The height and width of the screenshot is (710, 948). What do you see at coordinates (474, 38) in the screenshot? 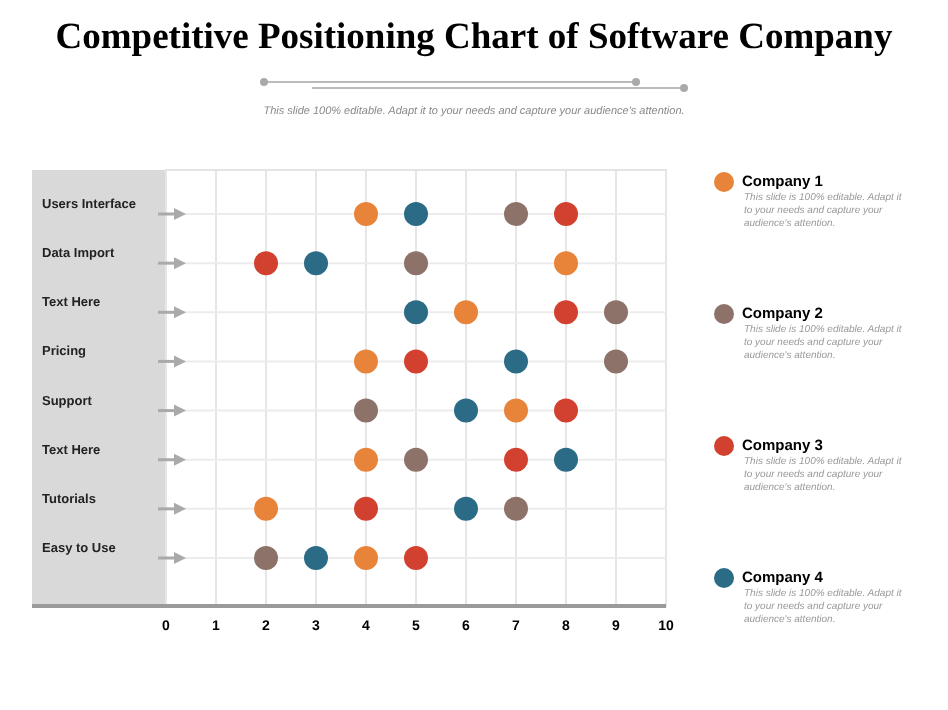
I see `chart-title: Competitive Positioning Chart of Software Company` at bounding box center [474, 38].